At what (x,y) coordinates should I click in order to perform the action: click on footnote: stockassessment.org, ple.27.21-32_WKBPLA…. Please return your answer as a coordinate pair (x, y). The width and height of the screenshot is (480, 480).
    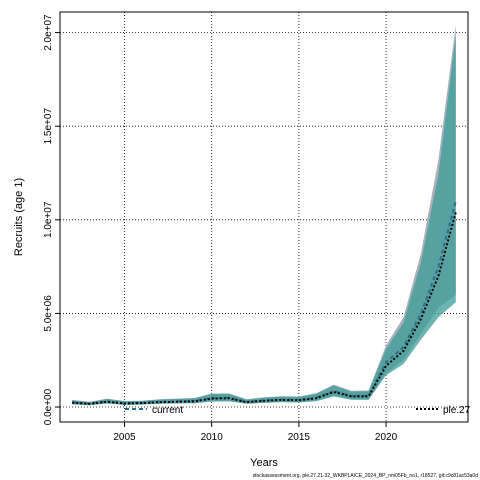
    Looking at the image, I should click on (366, 476).